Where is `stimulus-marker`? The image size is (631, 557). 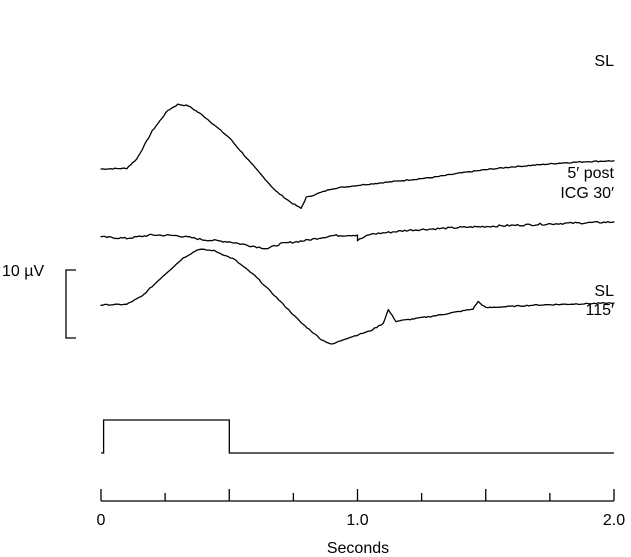 stimulus-marker is located at coordinates (357, 436).